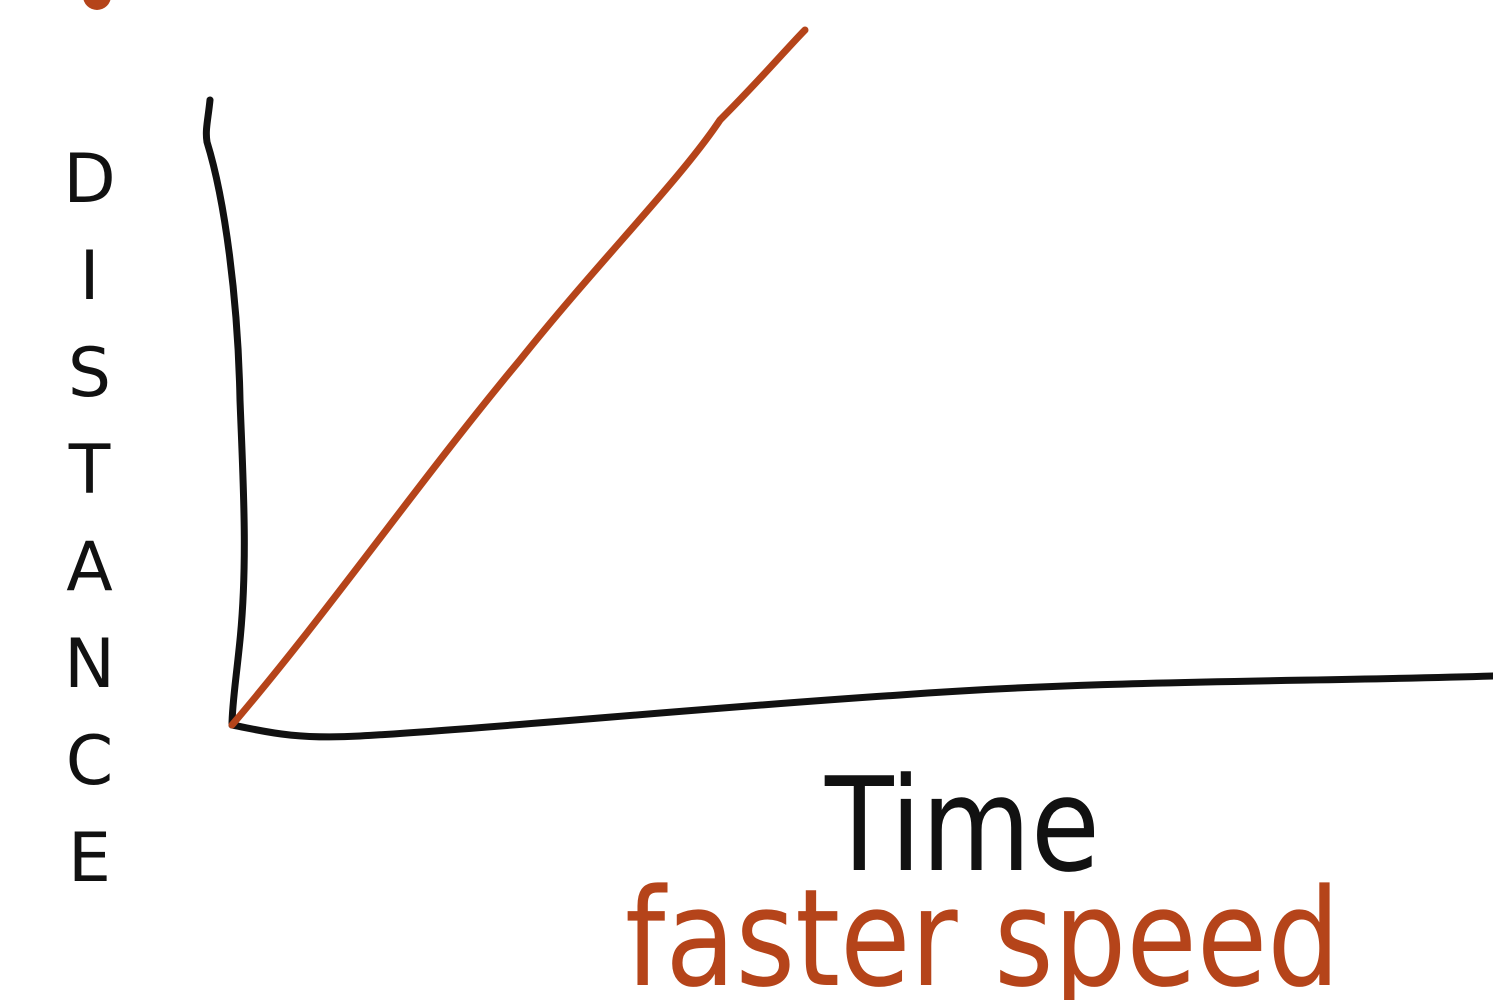 The height and width of the screenshot is (1000, 1493). Describe the element at coordinates (962, 825) in the screenshot. I see `x-axis-label: Time` at that location.